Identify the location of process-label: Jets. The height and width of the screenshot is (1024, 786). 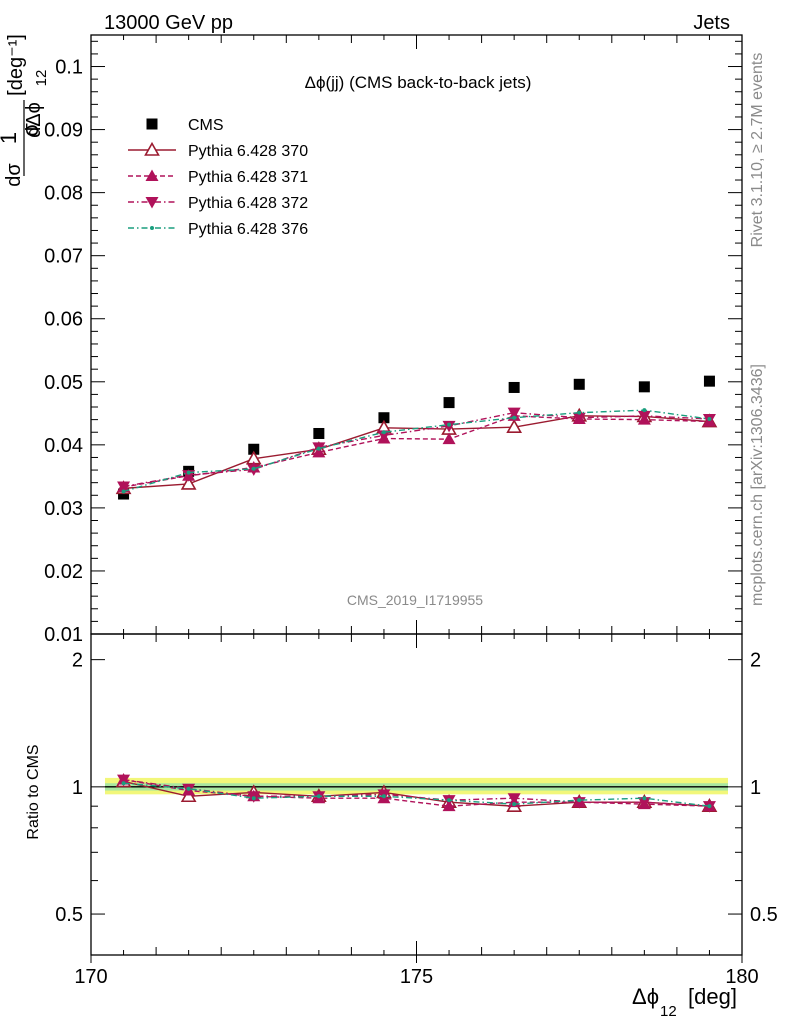
(711, 23).